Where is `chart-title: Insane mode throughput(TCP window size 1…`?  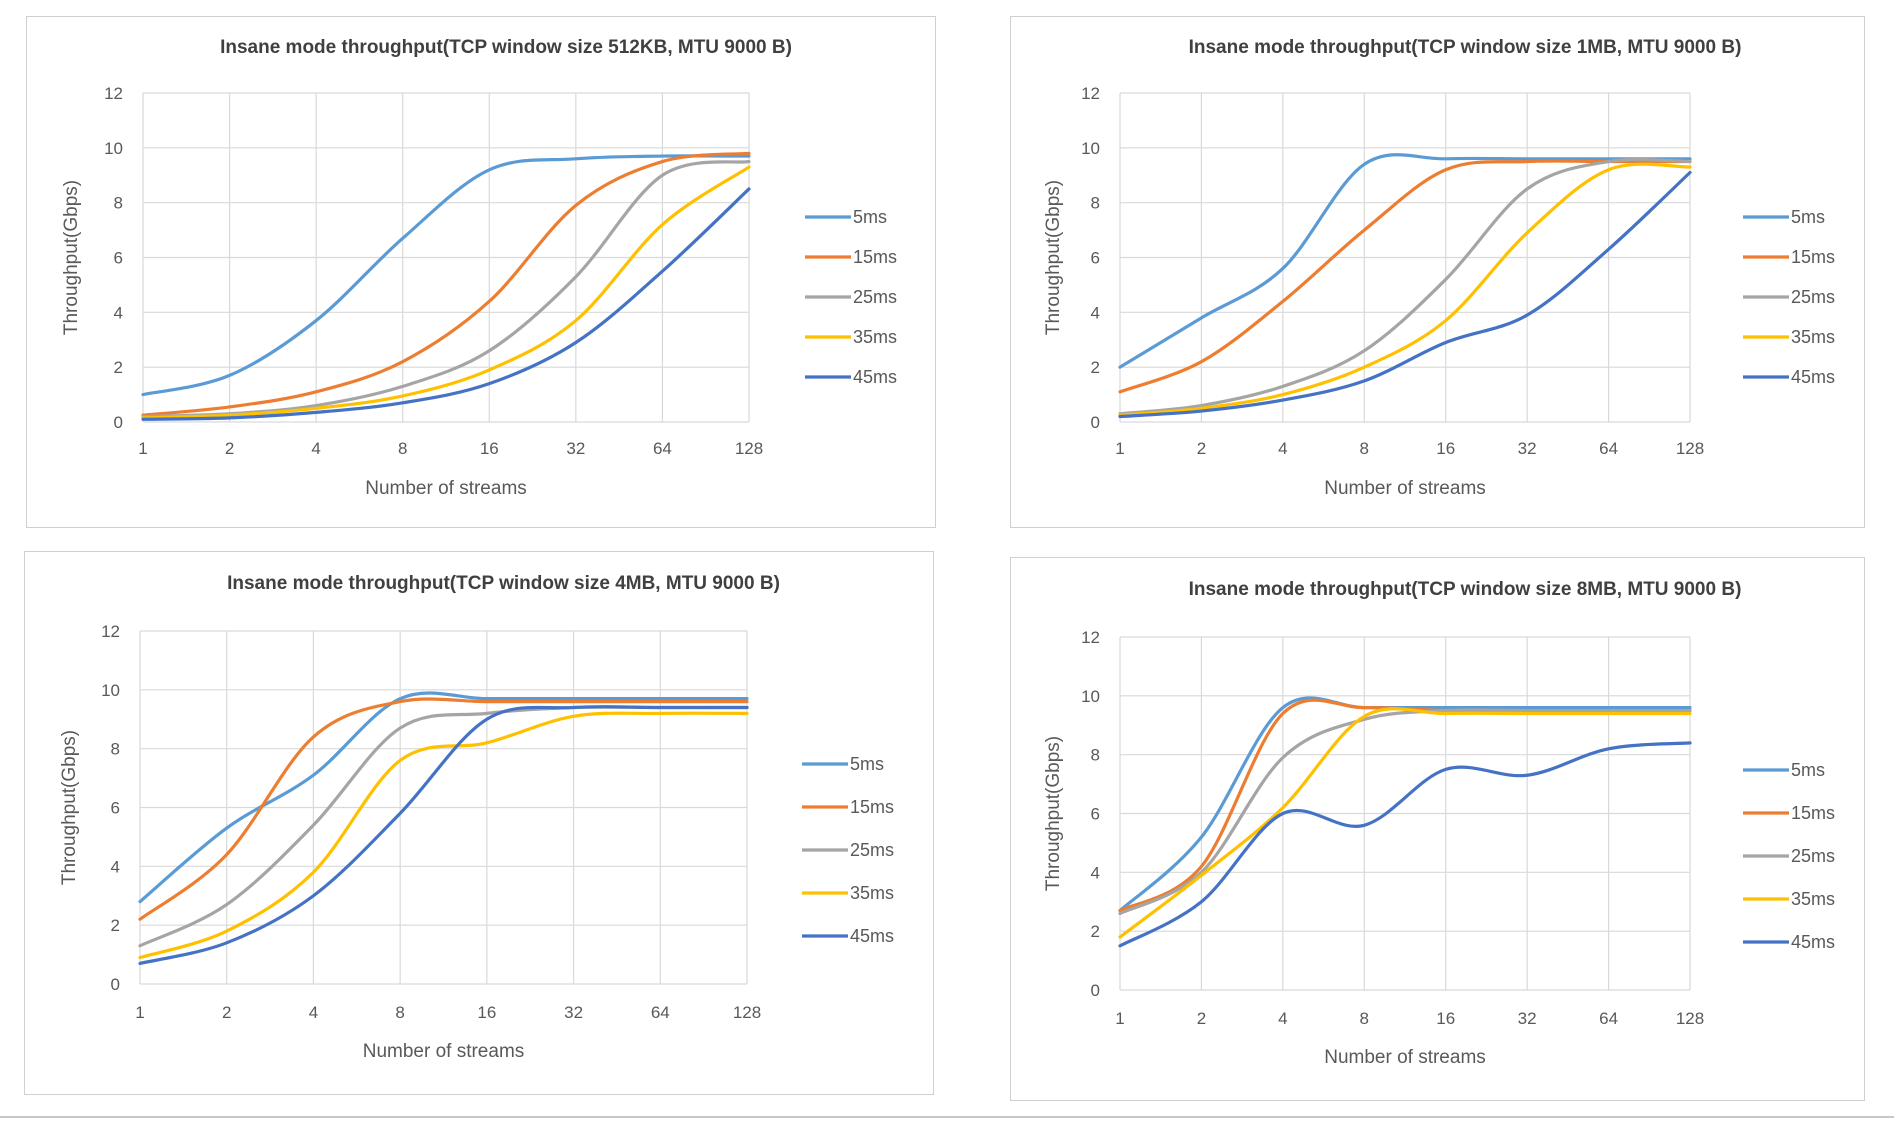
chart-title: Insane mode throughput(TCP window size 1… is located at coordinates (1465, 47).